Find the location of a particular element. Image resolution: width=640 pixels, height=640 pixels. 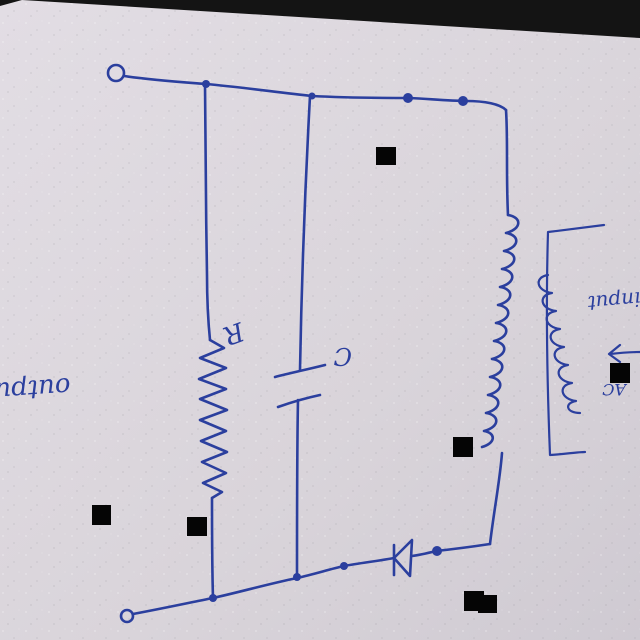

secondary-bracket is located at coordinates (575, 340).